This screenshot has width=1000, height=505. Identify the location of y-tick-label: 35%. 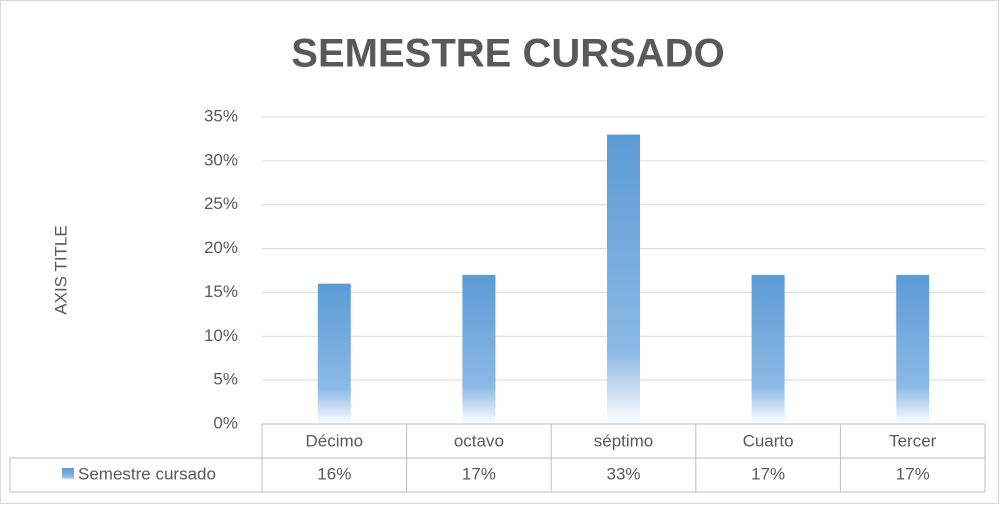
(221, 115).